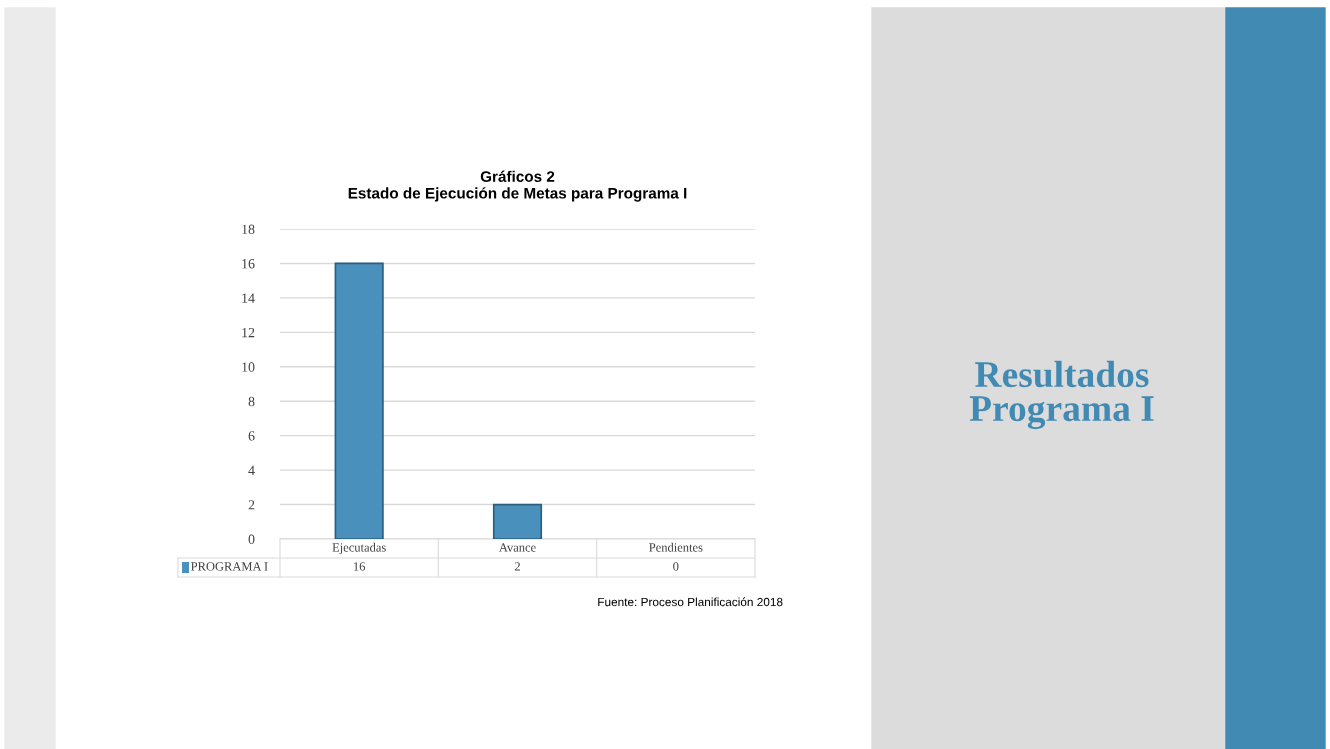 This screenshot has width=1330, height=749. I want to click on y-tick-label: 4, so click(251, 470).